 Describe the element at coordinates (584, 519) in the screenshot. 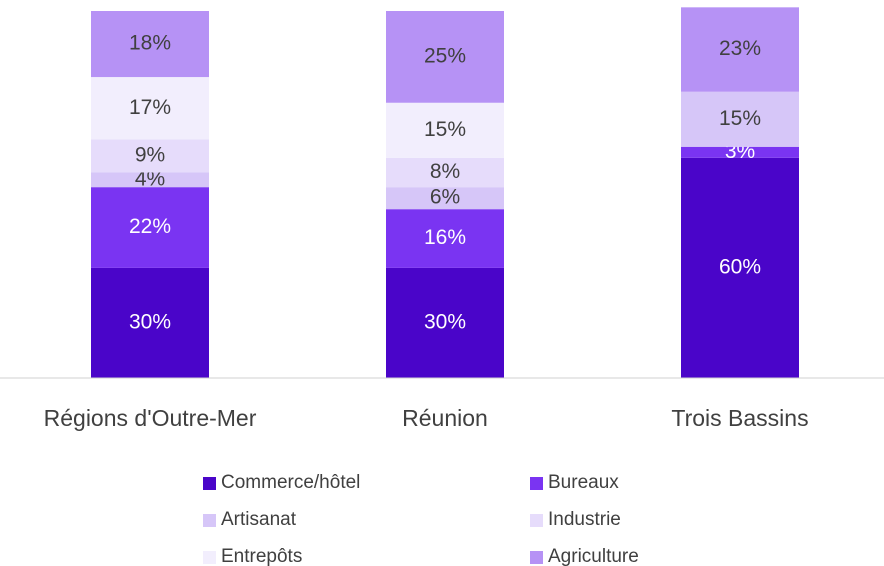

I see `legend-label: Industrie` at that location.